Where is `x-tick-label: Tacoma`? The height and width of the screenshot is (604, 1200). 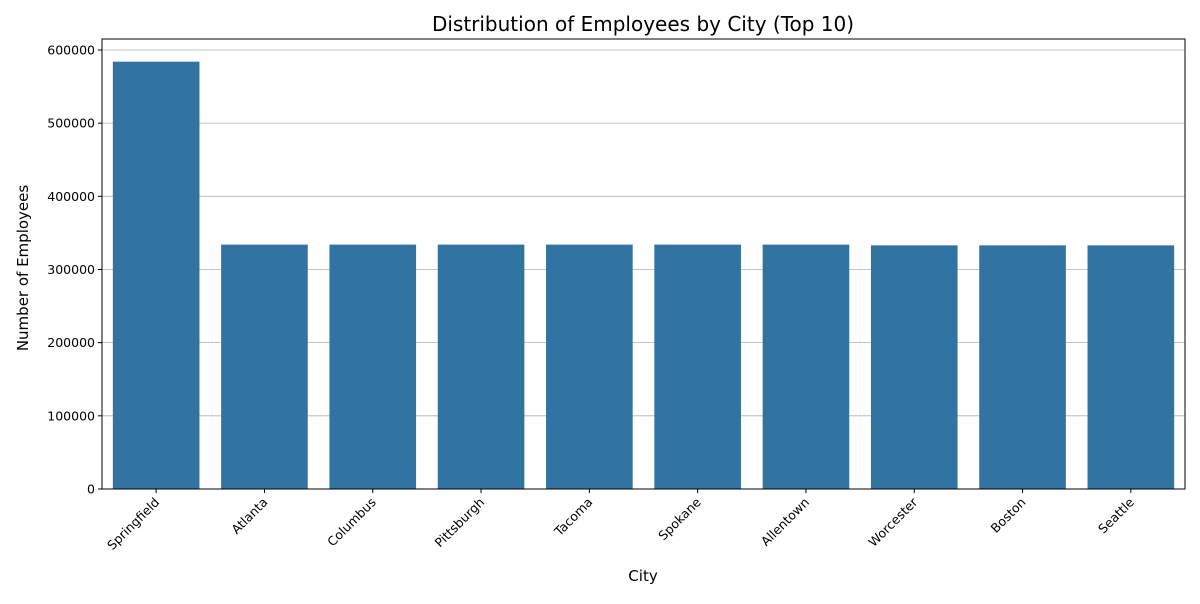 x-tick-label: Tacoma is located at coordinates (573, 517).